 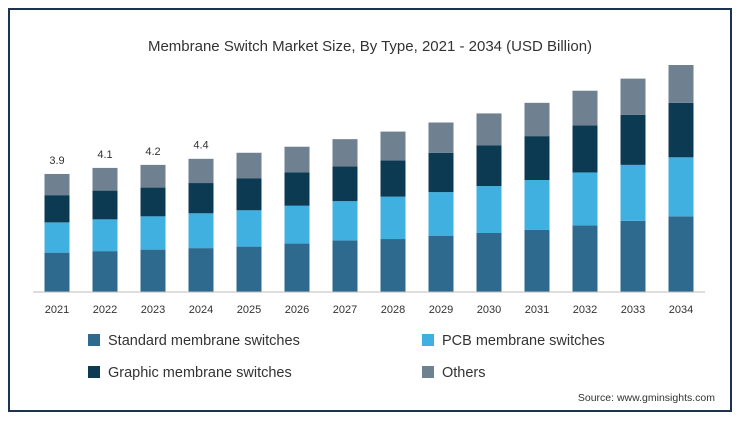 I want to click on x-tick-label: 2026, so click(x=297, y=310).